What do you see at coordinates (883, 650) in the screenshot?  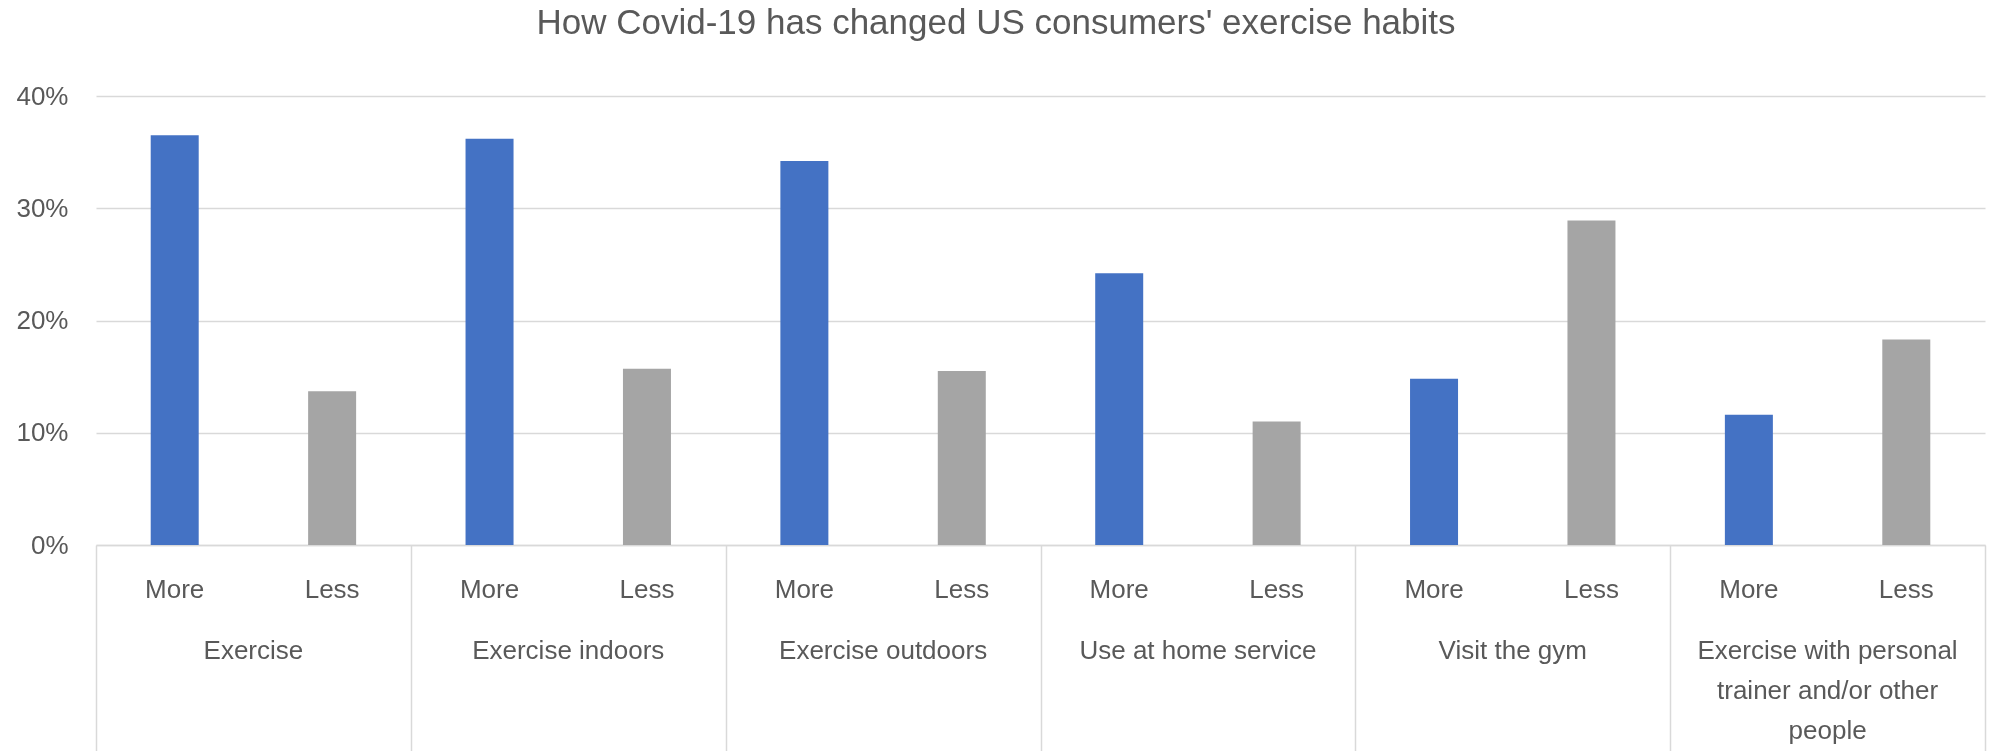 I see `x-tick-label: Exercise outdoors` at bounding box center [883, 650].